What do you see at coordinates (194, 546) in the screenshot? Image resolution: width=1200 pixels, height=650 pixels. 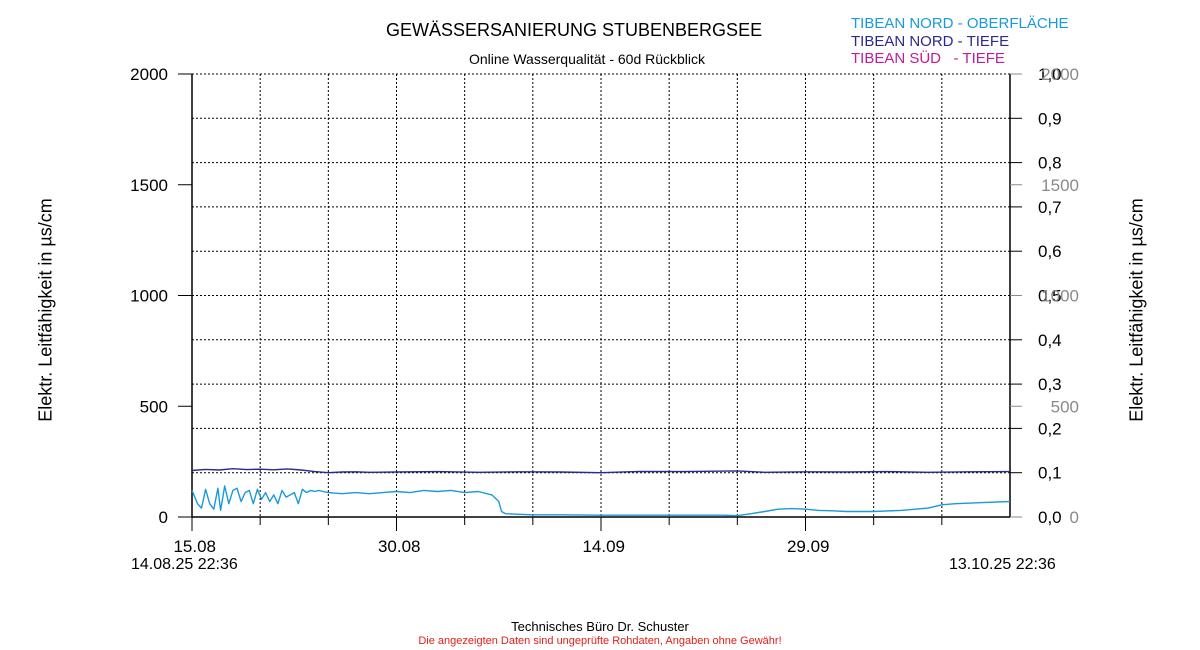 I see `x-tick-label: 15.08` at bounding box center [194, 546].